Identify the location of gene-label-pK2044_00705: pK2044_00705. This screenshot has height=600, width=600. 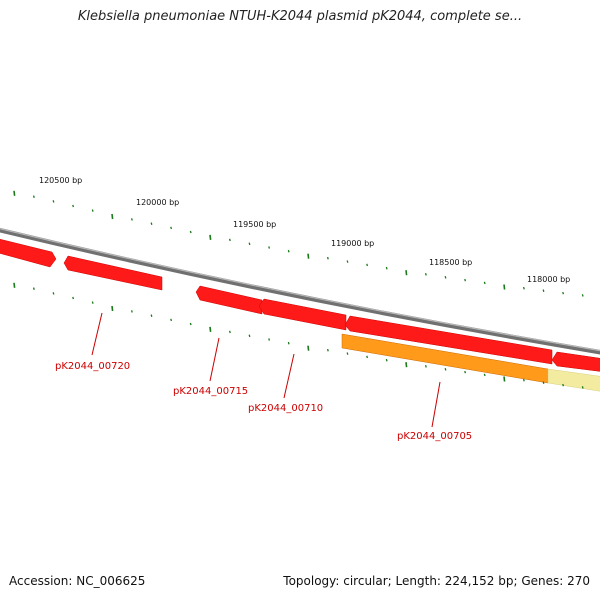
(434, 436).